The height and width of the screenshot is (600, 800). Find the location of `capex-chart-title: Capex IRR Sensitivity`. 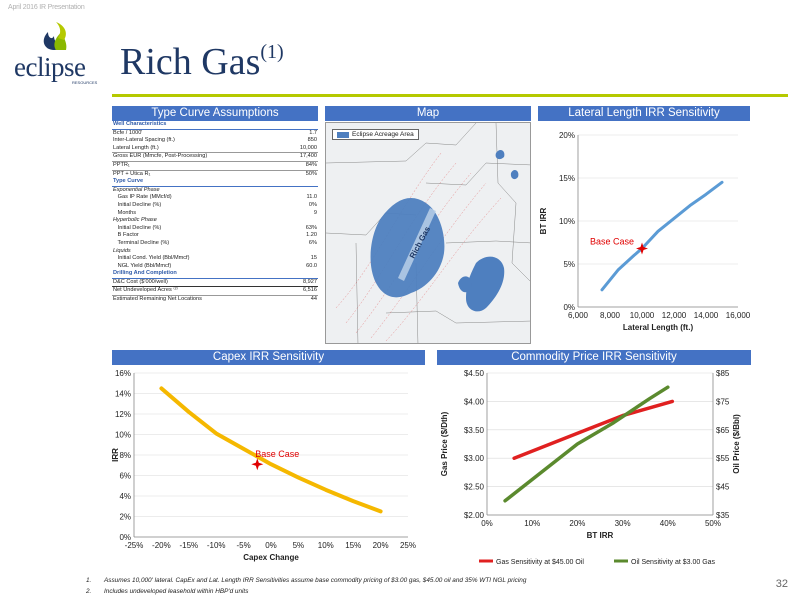

capex-chart-title: Capex IRR Sensitivity is located at coordinates (268, 357).